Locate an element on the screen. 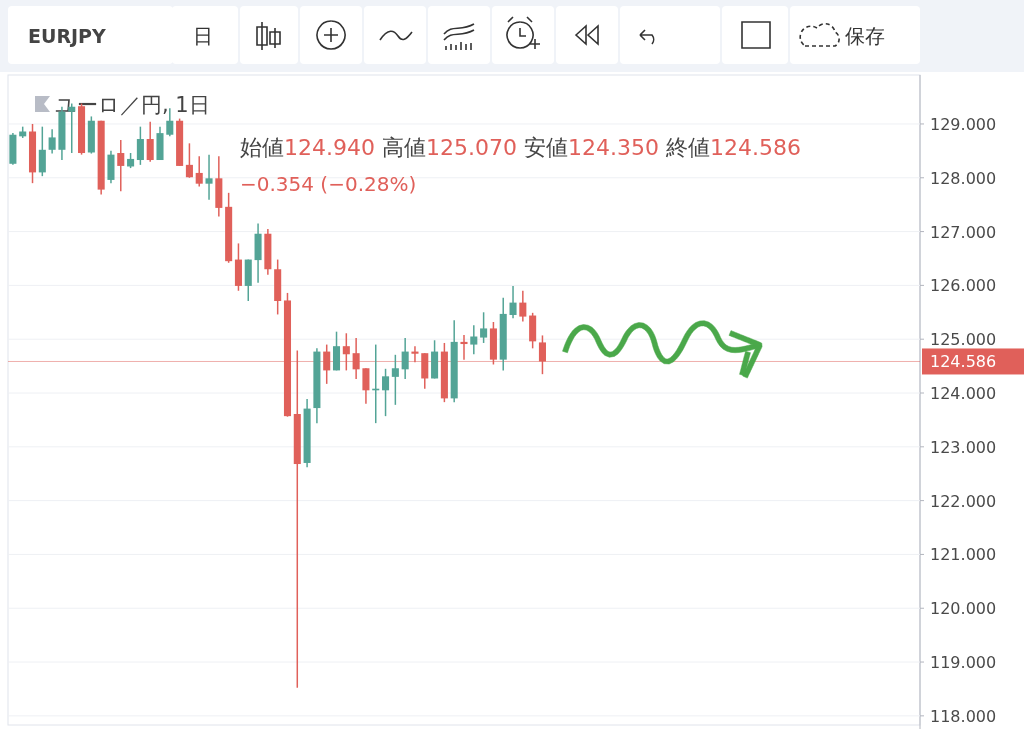 The height and width of the screenshot is (729, 1024). y-tick-label: 120.000 is located at coordinates (963, 609).